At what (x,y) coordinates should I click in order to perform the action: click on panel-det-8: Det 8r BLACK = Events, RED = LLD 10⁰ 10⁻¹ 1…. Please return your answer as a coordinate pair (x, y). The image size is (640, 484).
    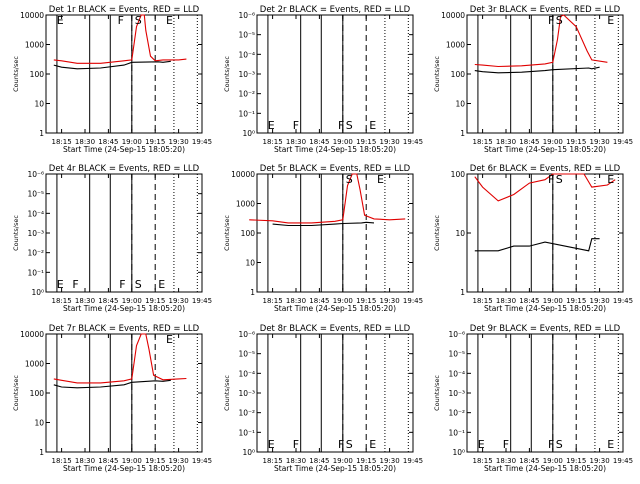
    Looking at the image, I should click on (323, 398).